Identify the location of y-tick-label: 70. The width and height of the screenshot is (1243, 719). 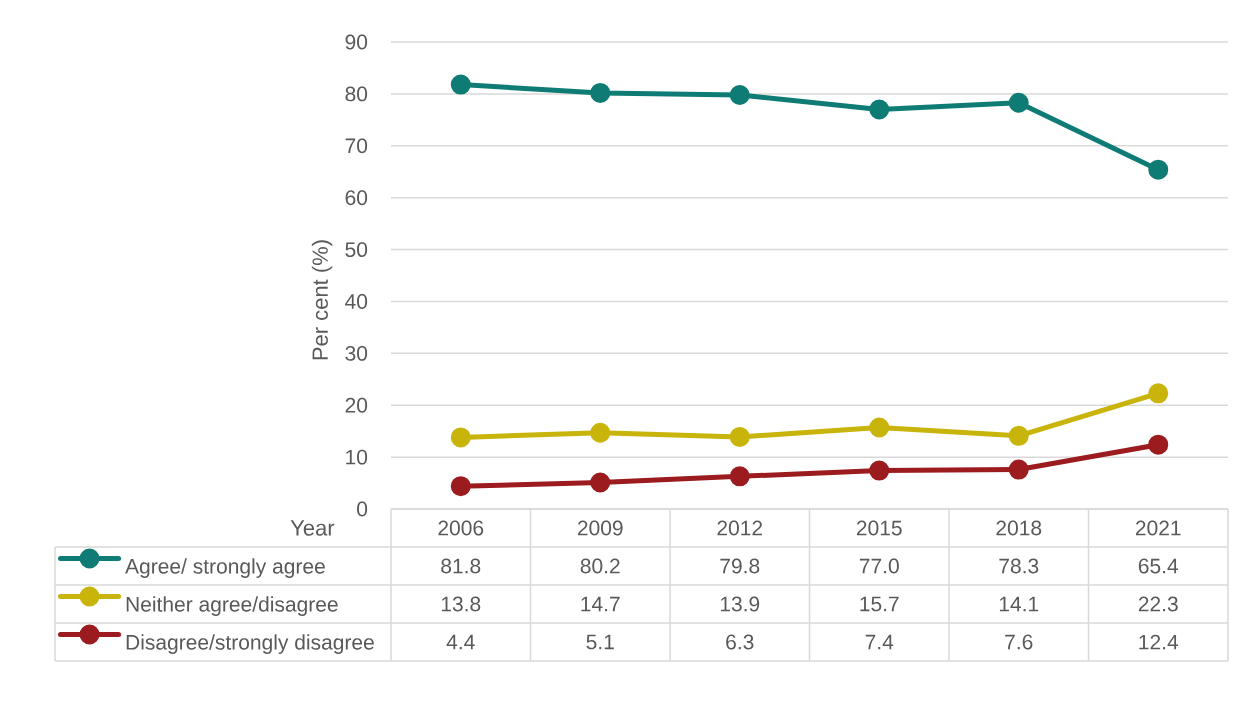
(356, 146).